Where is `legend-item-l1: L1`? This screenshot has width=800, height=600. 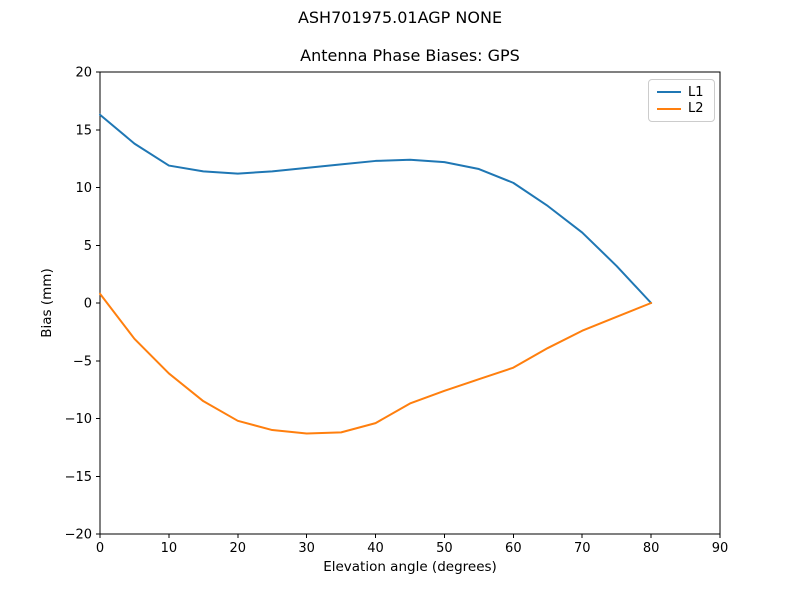
legend-item-l1: L1 is located at coordinates (681, 92).